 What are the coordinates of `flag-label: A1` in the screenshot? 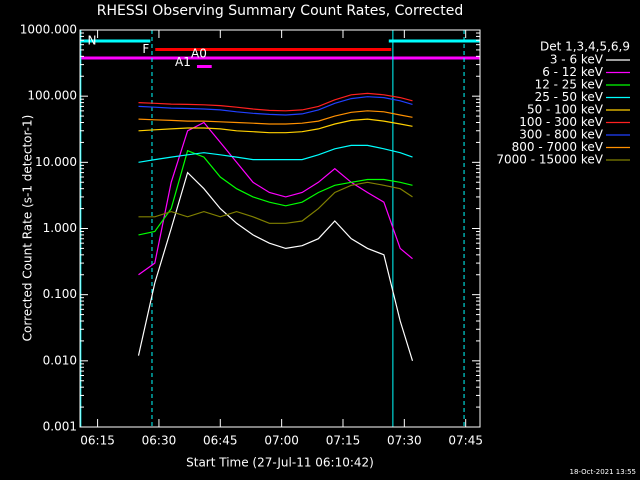 It's located at (183, 62).